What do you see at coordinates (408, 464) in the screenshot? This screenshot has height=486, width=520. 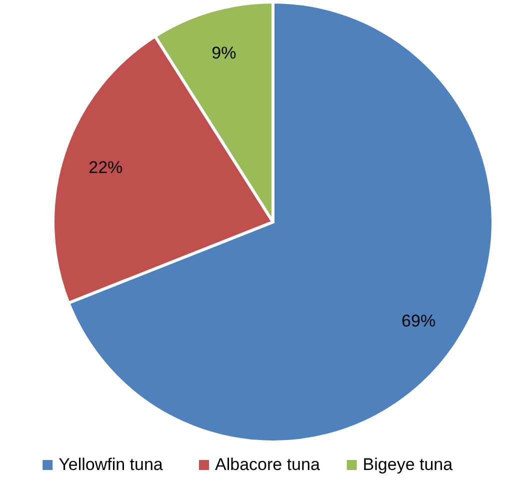 I see `legend-label: Bigeye tuna` at bounding box center [408, 464].